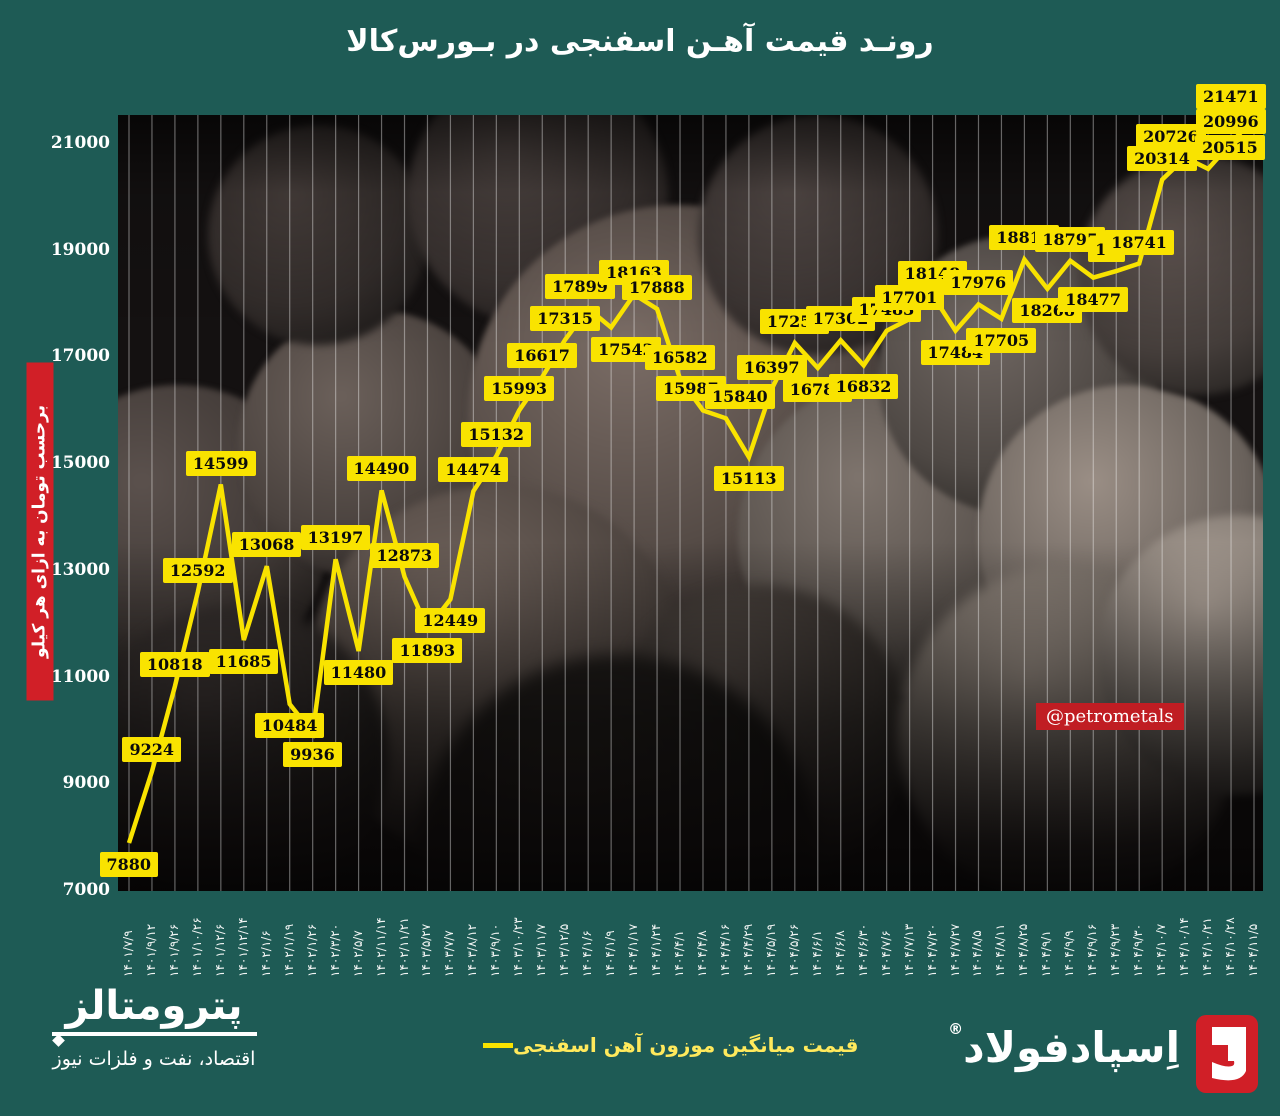 This screenshot has height=1116, width=1280. What do you see at coordinates (747, 950) in the screenshot?
I see `x-date-label: ۱۴۰۴/۴/۲۹` at bounding box center [747, 950].